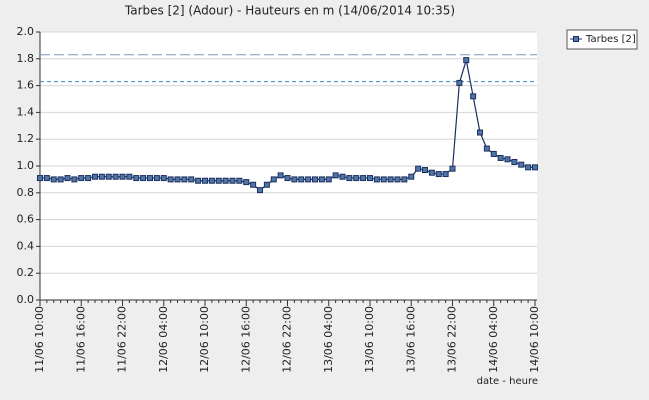  I want to click on y-tick-label: 2.0, so click(26, 31).